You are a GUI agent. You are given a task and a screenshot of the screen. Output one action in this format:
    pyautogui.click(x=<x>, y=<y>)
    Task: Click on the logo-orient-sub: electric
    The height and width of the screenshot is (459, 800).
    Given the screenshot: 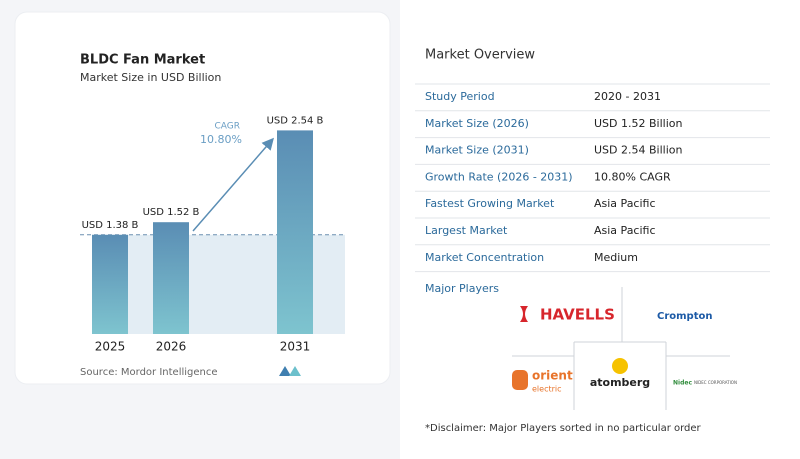 What is the action you would take?
    pyautogui.click(x=547, y=389)
    